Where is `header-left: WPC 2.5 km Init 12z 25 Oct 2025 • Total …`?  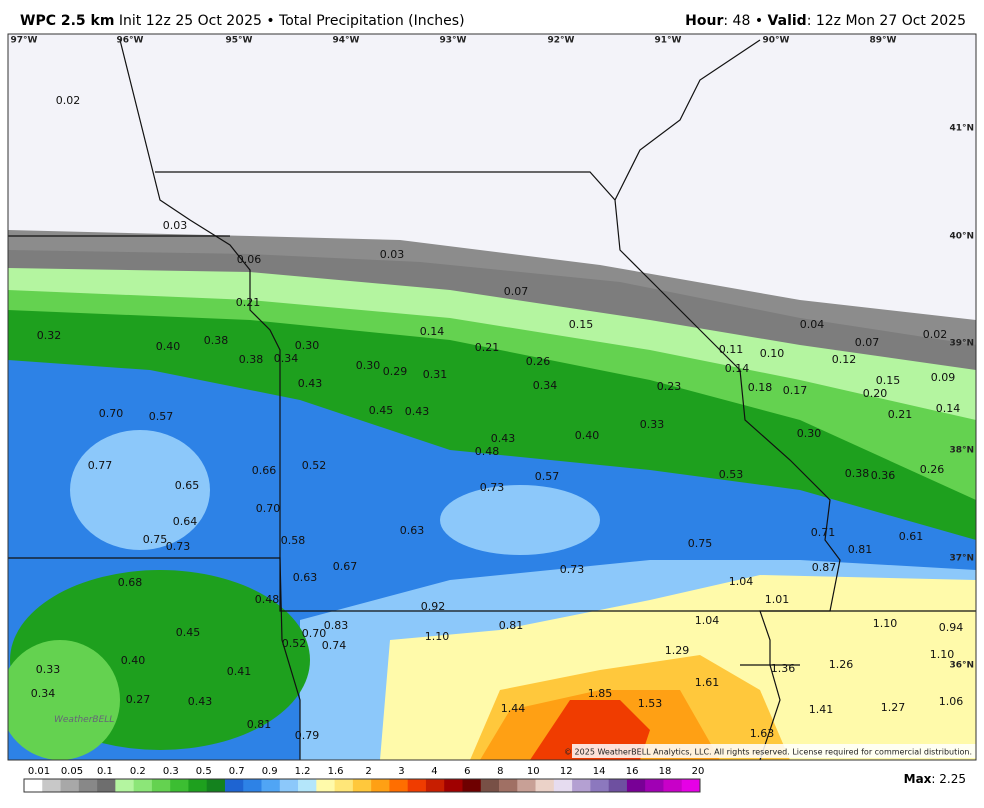
header-left: WPC 2.5 km Init 12z 25 Oct 2025 • Total … is located at coordinates (242, 21).